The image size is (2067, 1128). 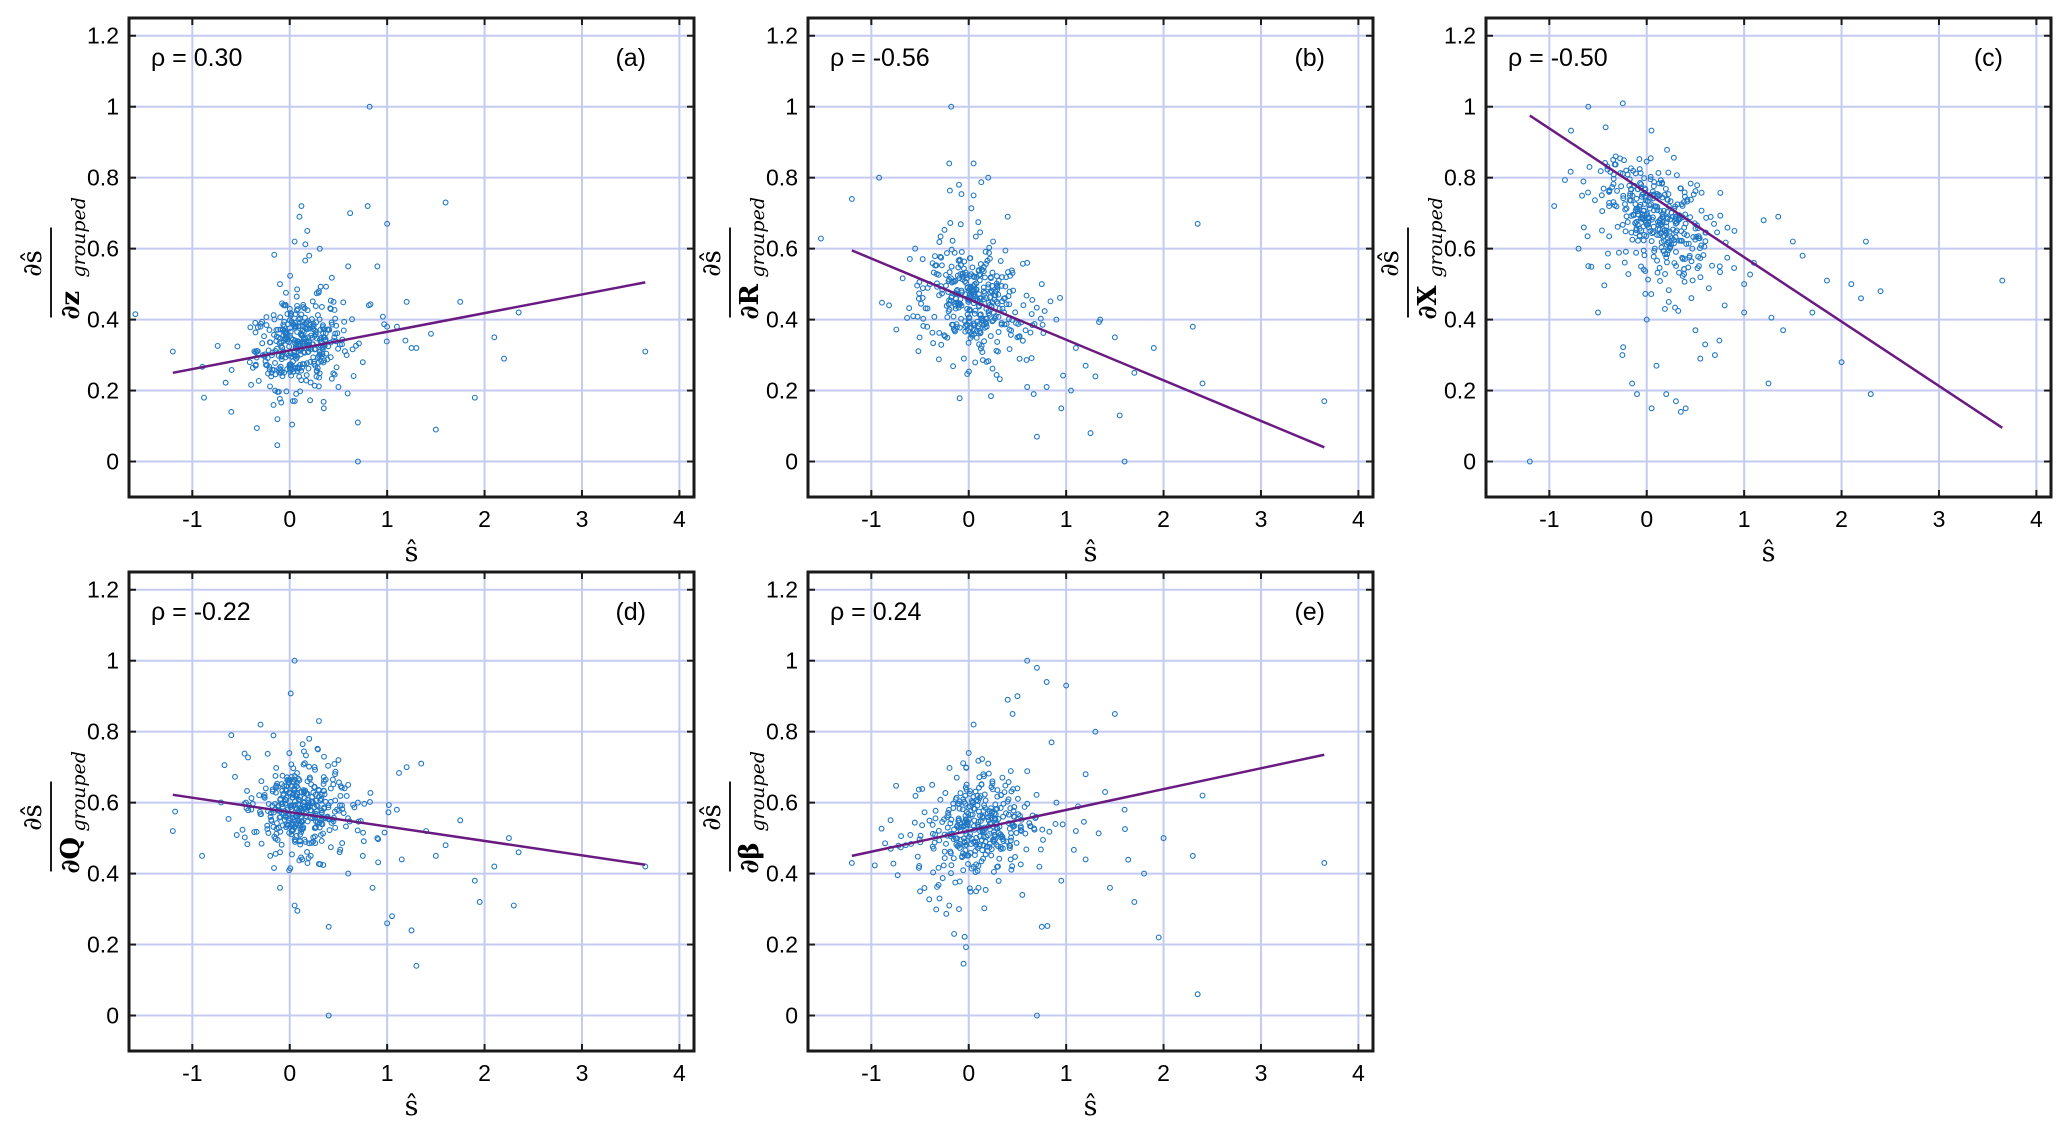 I want to click on y-label-subscript: grouped, so click(x=79, y=237).